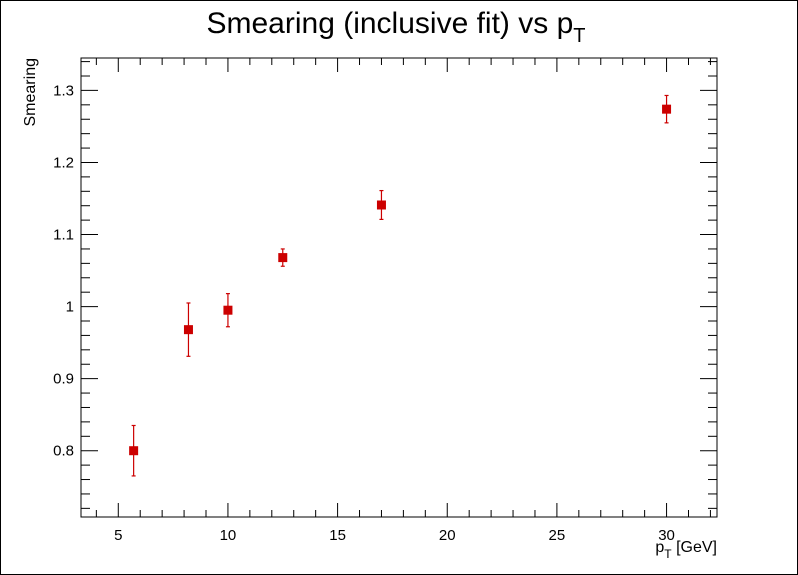  Describe the element at coordinates (63, 270) in the screenshot. I see `y-axis-tick-labels: 0.8 0.9 1 1.1 1.2 1.3` at that location.